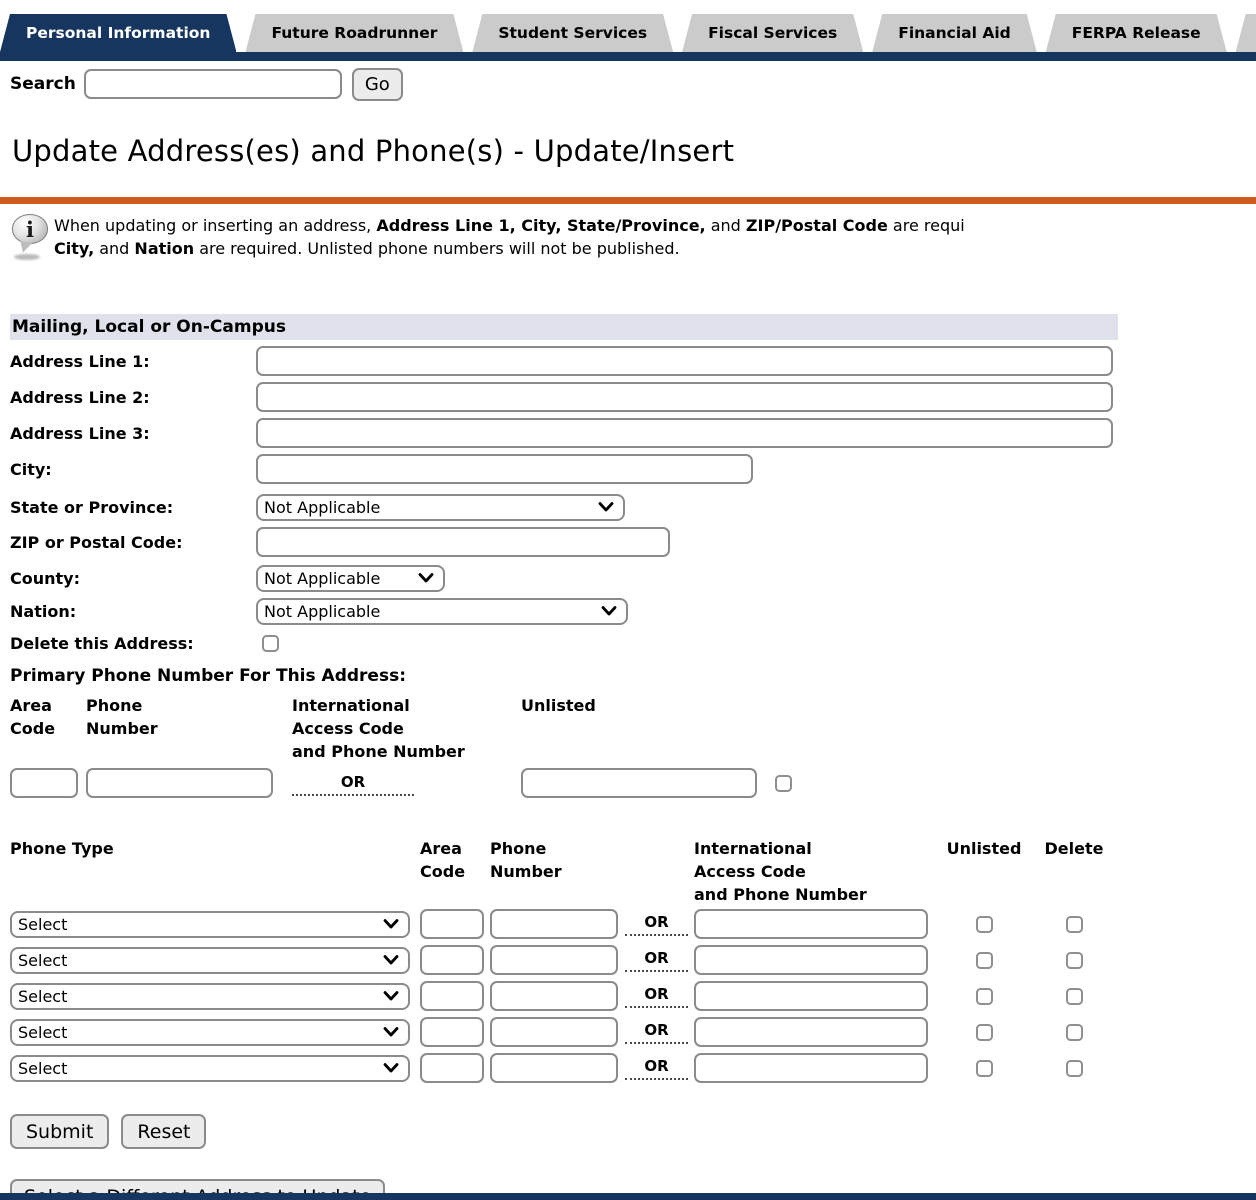 The height and width of the screenshot is (1200, 1256). I want to click on delete-header: Delete, so click(1074, 848).